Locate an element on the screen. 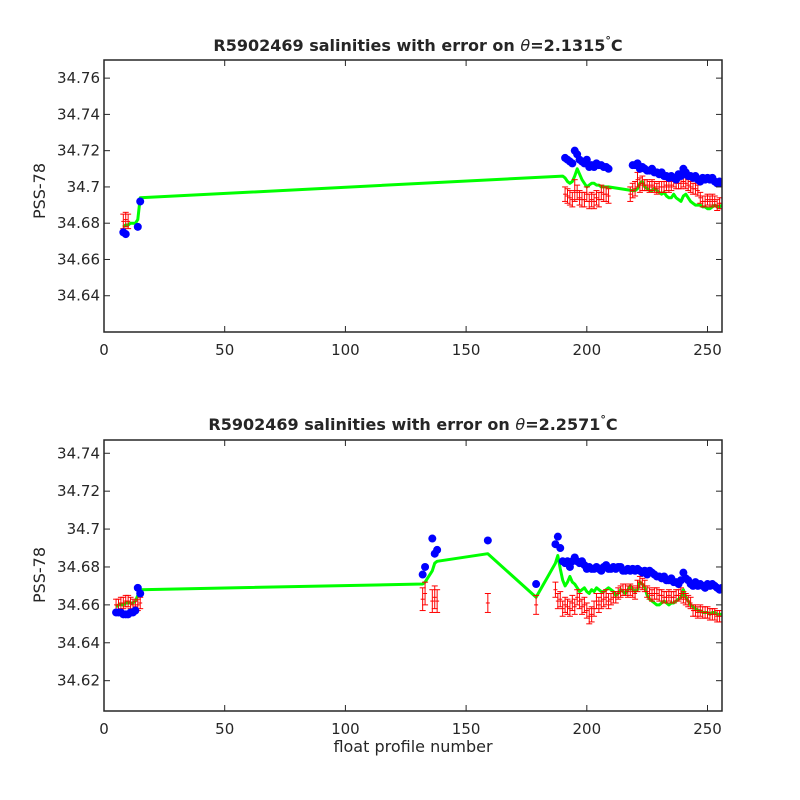 The height and width of the screenshot is (800, 800). bottom-title-degree: ° is located at coordinates (603, 419).